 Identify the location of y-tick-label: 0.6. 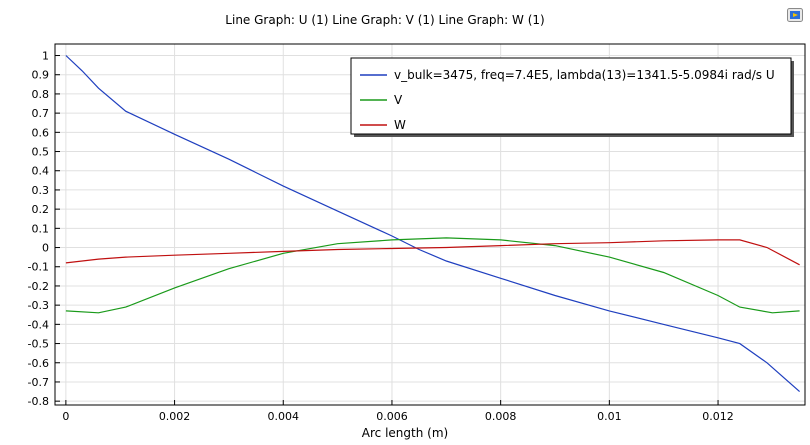
(41, 132).